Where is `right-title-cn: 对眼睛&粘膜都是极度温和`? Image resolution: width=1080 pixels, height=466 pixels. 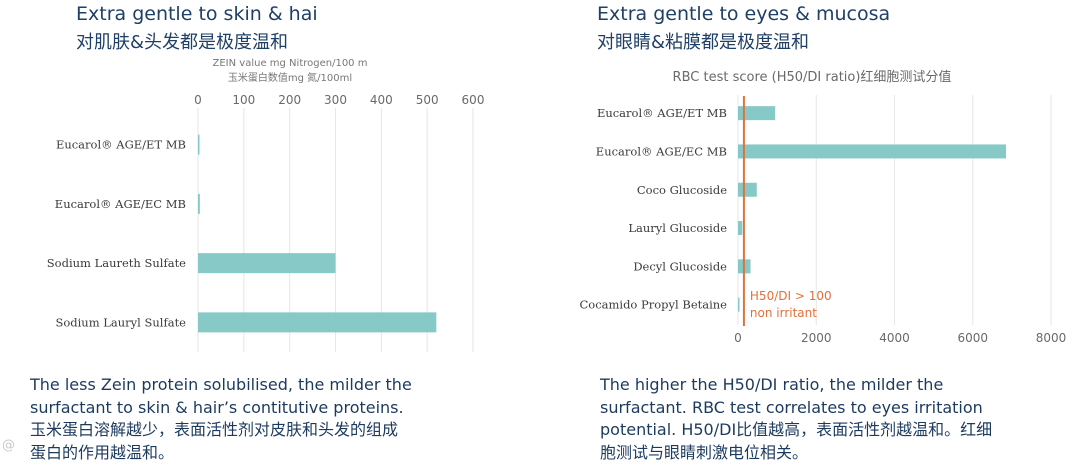
right-title-cn: 对眼睛&粘膜都是极度温和 is located at coordinates (703, 42).